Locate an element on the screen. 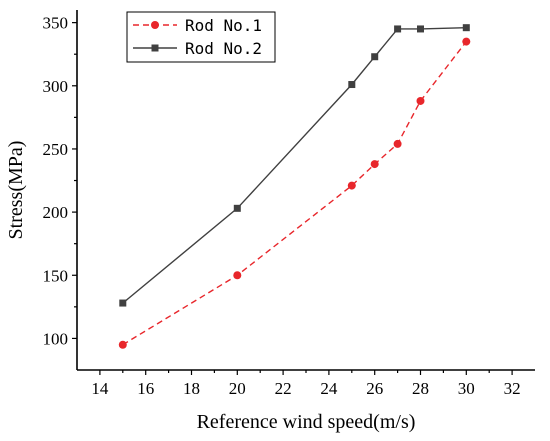 The image size is (550, 441). x-tick-label: 30 is located at coordinates (466, 388).